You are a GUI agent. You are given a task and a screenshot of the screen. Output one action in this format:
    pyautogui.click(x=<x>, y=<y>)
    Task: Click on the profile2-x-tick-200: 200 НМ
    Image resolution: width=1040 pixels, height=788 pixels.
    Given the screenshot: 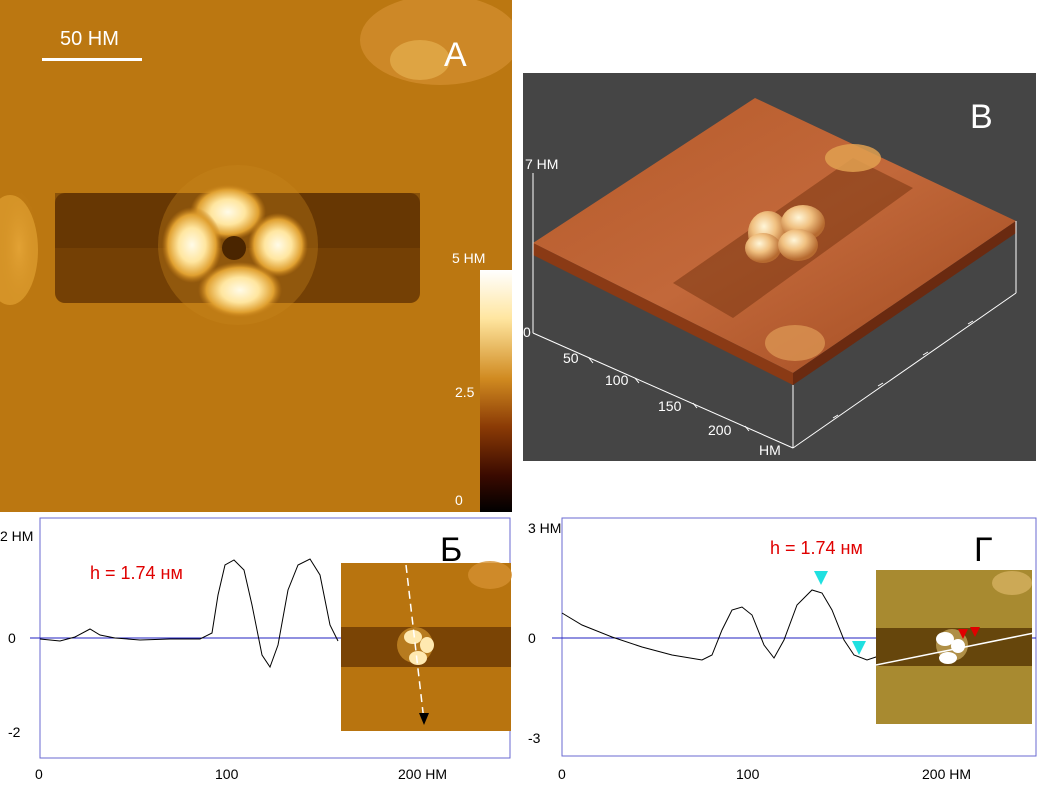 What is the action you would take?
    pyautogui.click(x=946, y=774)
    